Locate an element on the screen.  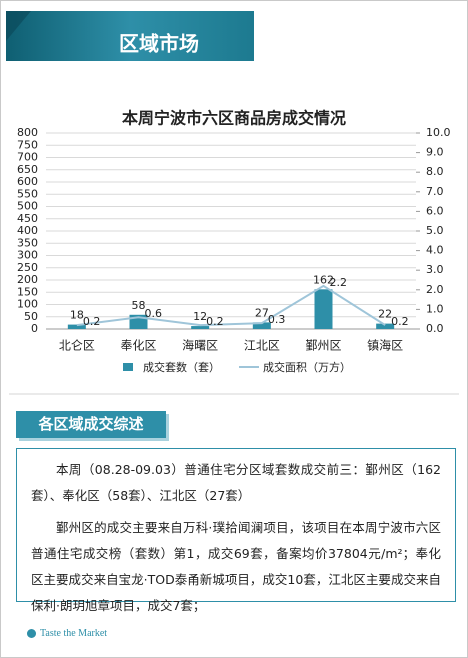
section-title: 各区域成交综述 is located at coordinates (91, 424).